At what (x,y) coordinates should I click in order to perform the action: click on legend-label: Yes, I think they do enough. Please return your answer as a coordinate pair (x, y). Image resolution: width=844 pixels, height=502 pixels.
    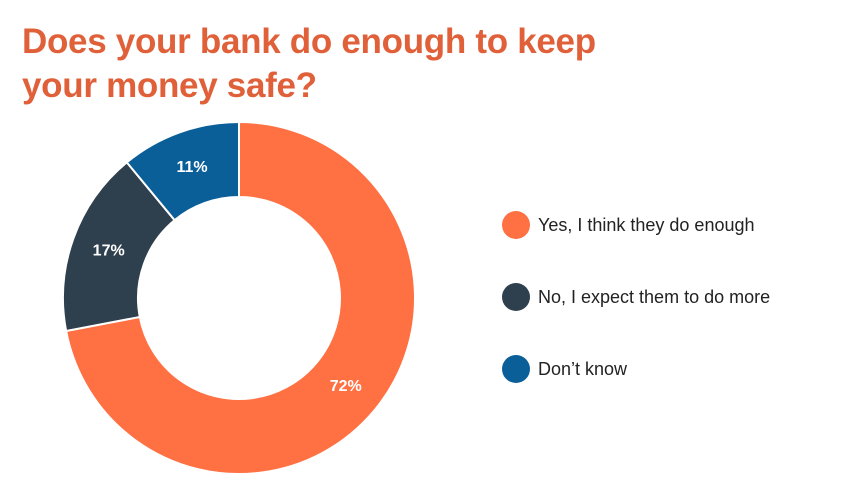
    Looking at the image, I should click on (646, 224).